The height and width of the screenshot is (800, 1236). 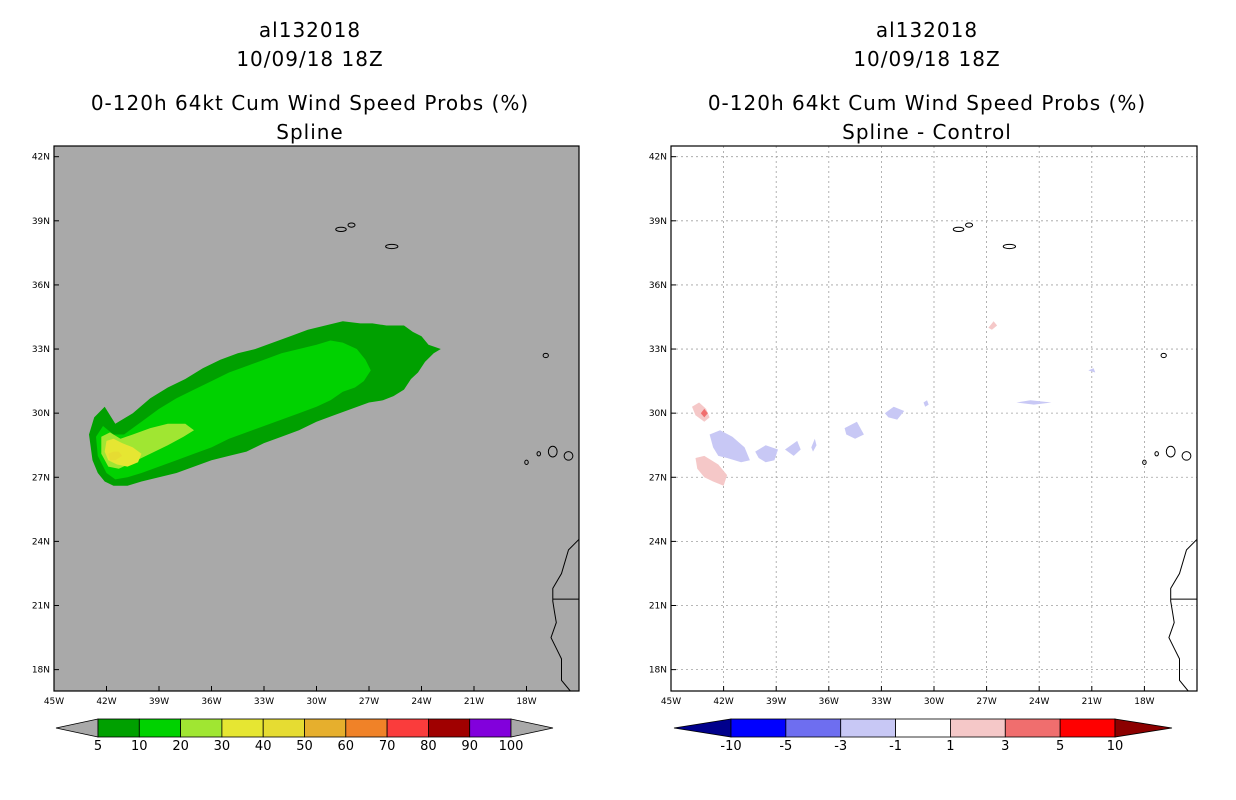 I want to click on right-title-method: Spline - Control, so click(x=927, y=132).